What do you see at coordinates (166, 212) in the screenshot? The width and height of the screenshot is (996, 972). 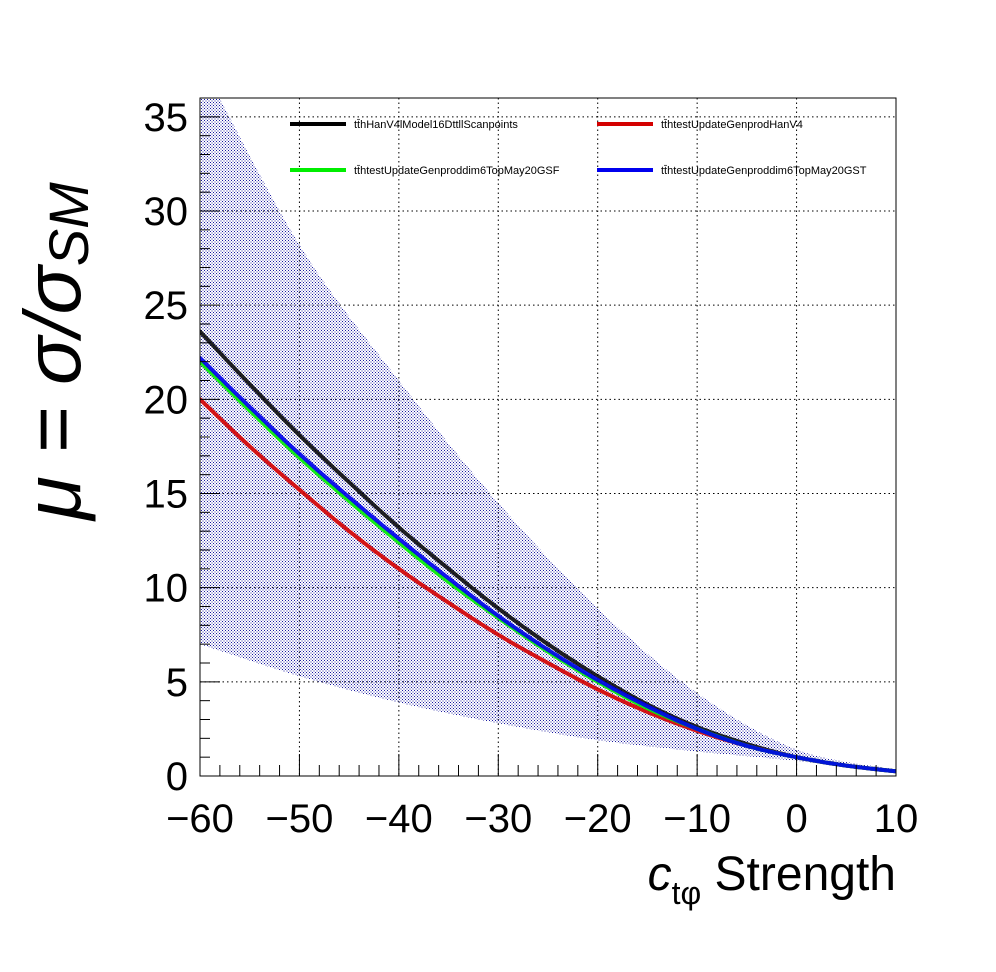 I see `y-tick-label: 30` at bounding box center [166, 212].